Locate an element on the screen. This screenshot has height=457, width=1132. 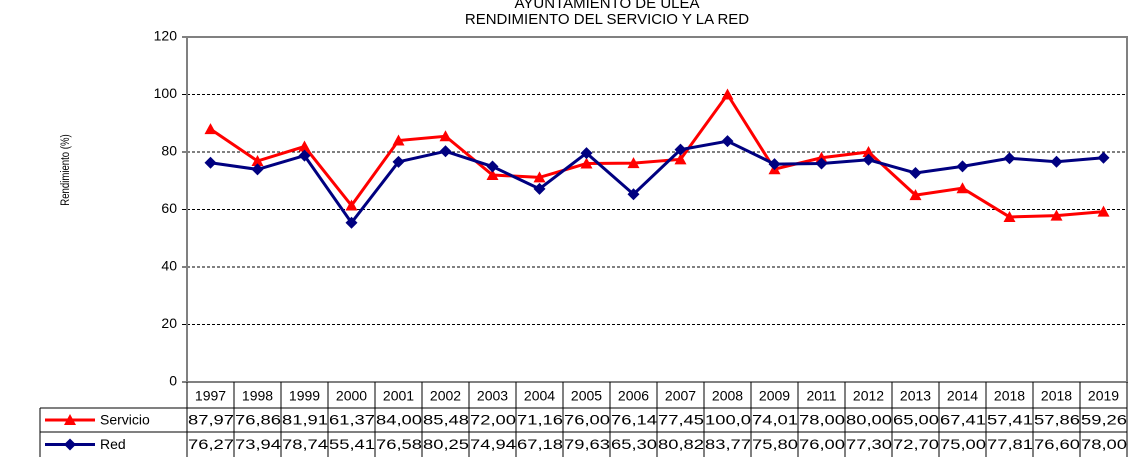
table-value: 59,26 is located at coordinates (1104, 420).